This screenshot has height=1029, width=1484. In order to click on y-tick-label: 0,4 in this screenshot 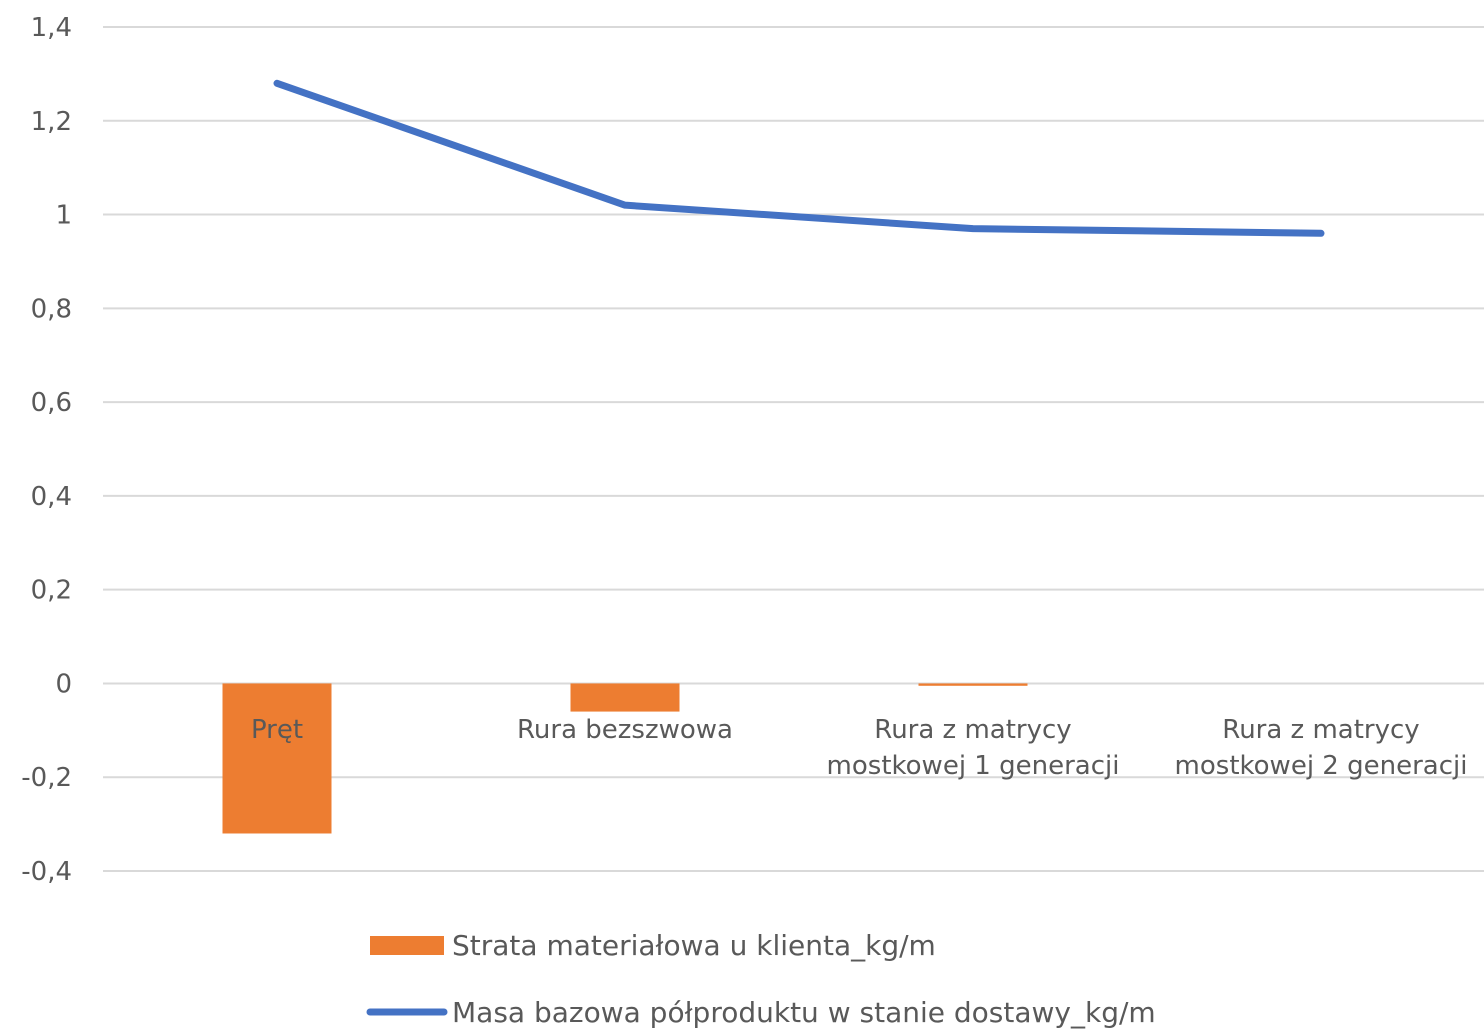, I will do `click(51, 497)`.